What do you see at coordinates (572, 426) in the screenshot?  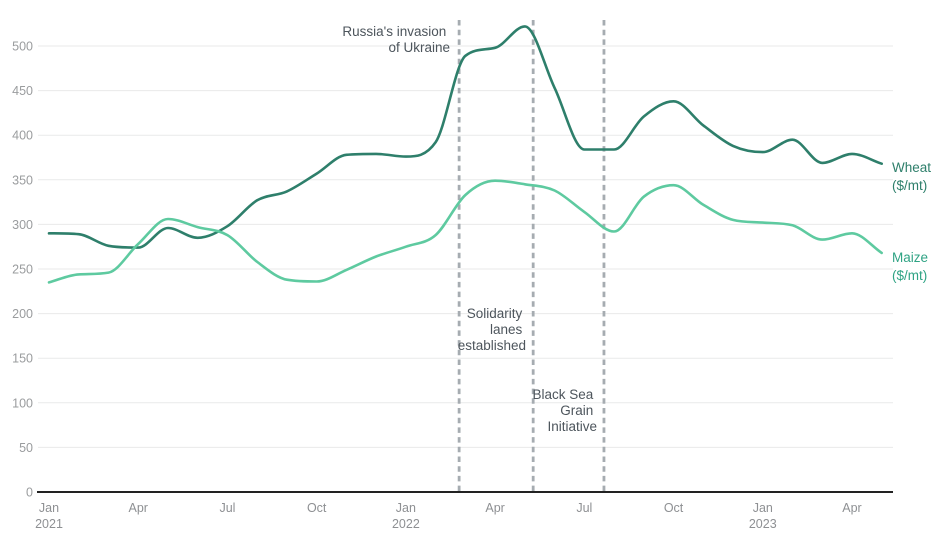 I see `annotation-line: Initiative` at bounding box center [572, 426].